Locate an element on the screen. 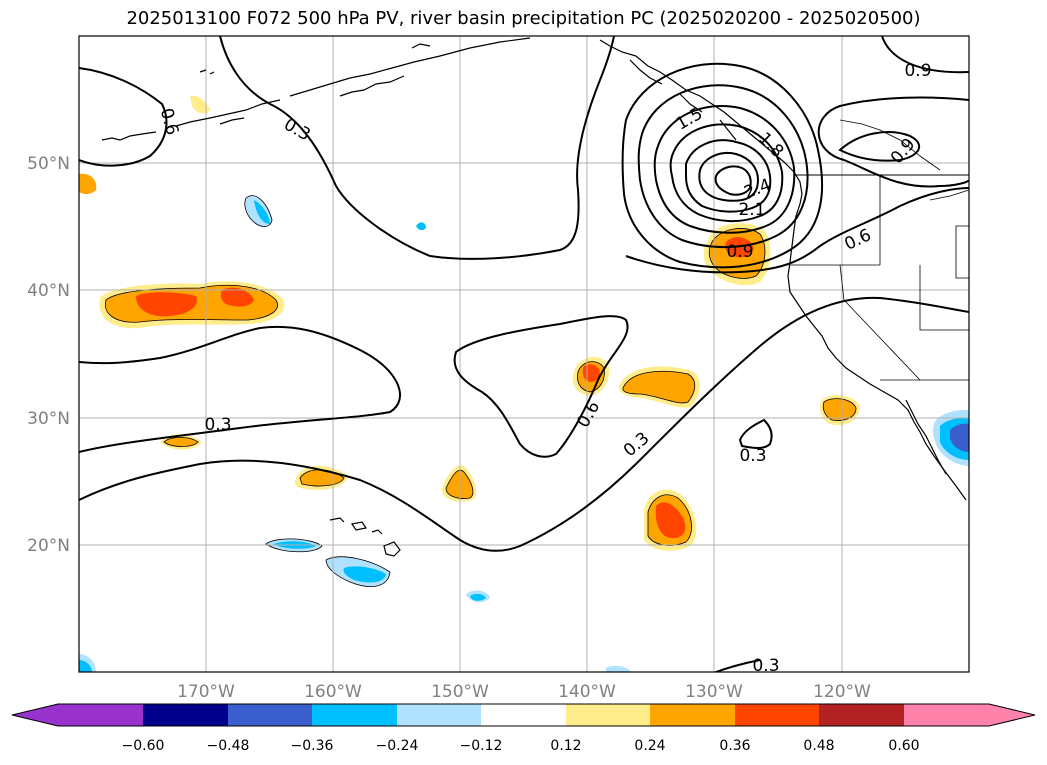 The image size is (1047, 765). lat-tick-40n: 40°N is located at coordinates (48, 291).